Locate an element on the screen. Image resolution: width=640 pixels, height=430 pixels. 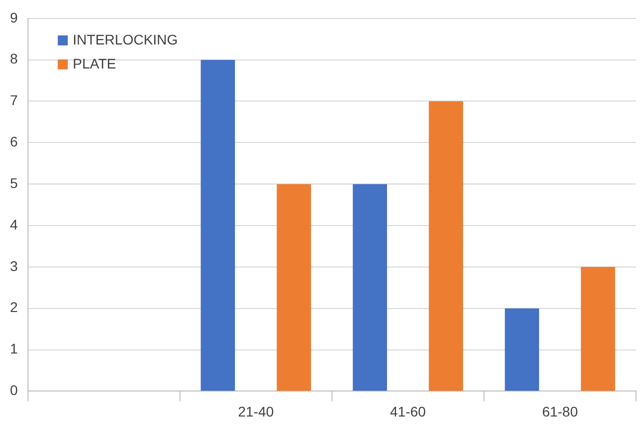
y-tick-label: 1 is located at coordinates (14, 348).